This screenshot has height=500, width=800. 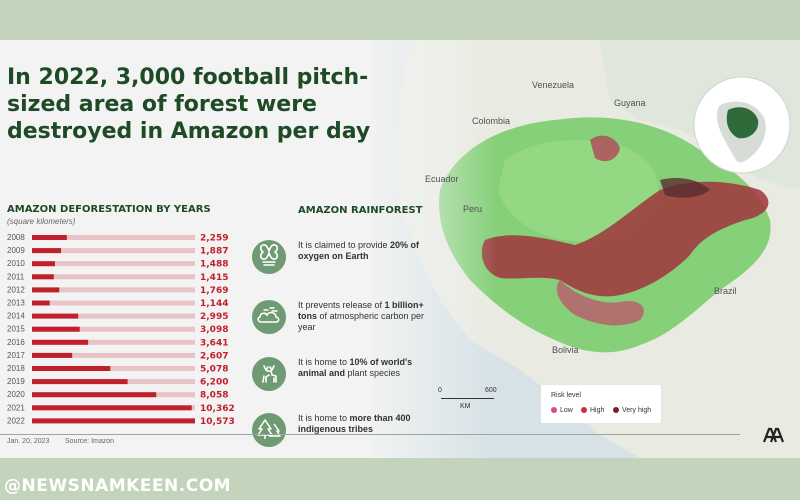 I want to click on year-label: 2008, so click(x=16, y=237).